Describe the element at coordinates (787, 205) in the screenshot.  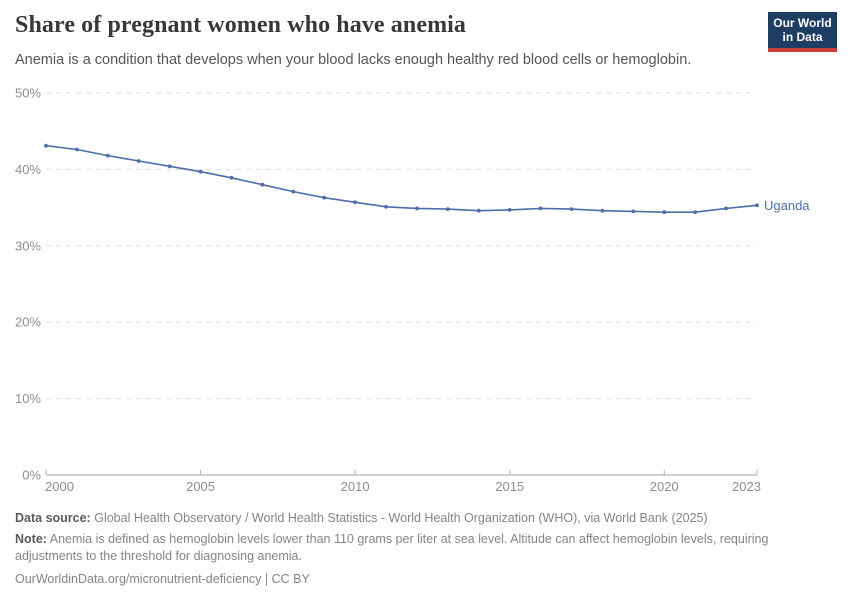
I see `series-label-uganda: Uganda` at that location.